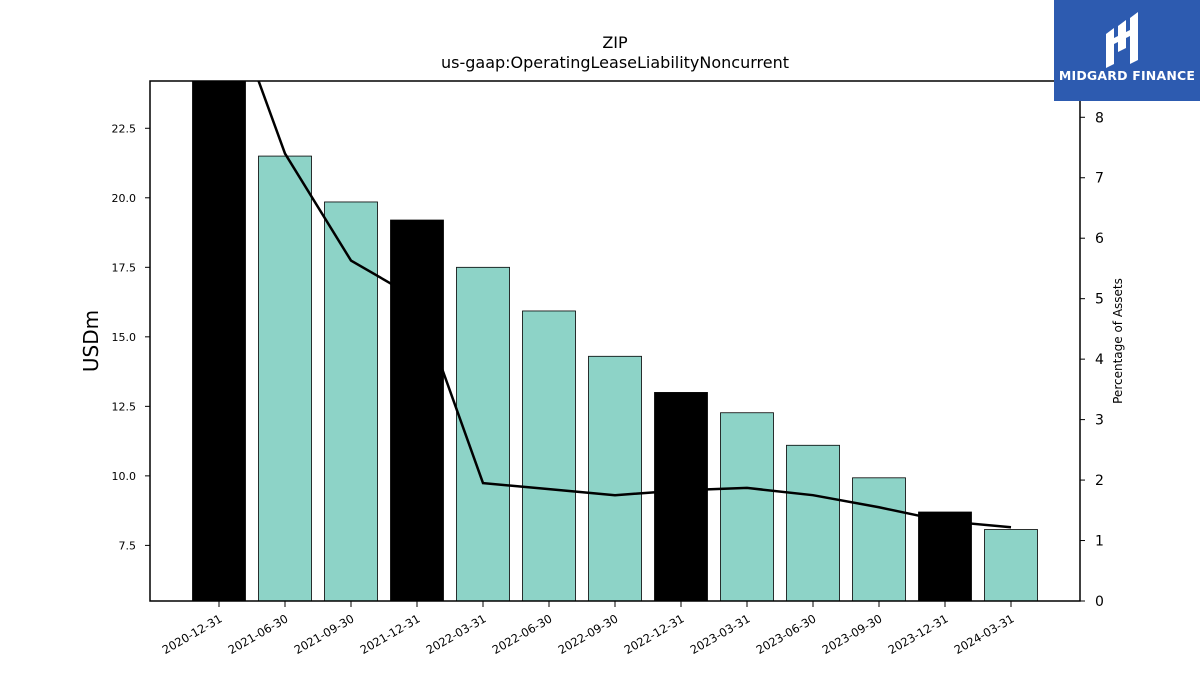 Image resolution: width=1200 pixels, height=675 pixels. Describe the element at coordinates (1099, 239) in the screenshot. I see `y2-tick-label: 6` at that location.